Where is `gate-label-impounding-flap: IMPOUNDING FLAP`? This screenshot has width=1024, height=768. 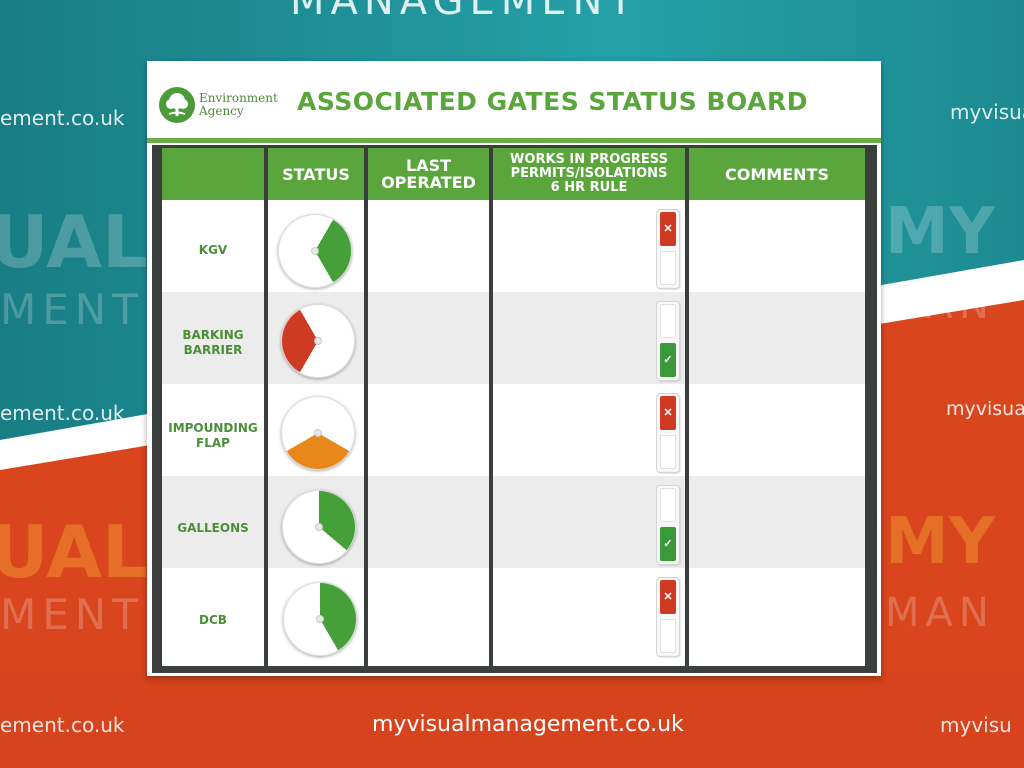
gate-label-impounding-flap: IMPOUNDING FLAP is located at coordinates (213, 435).